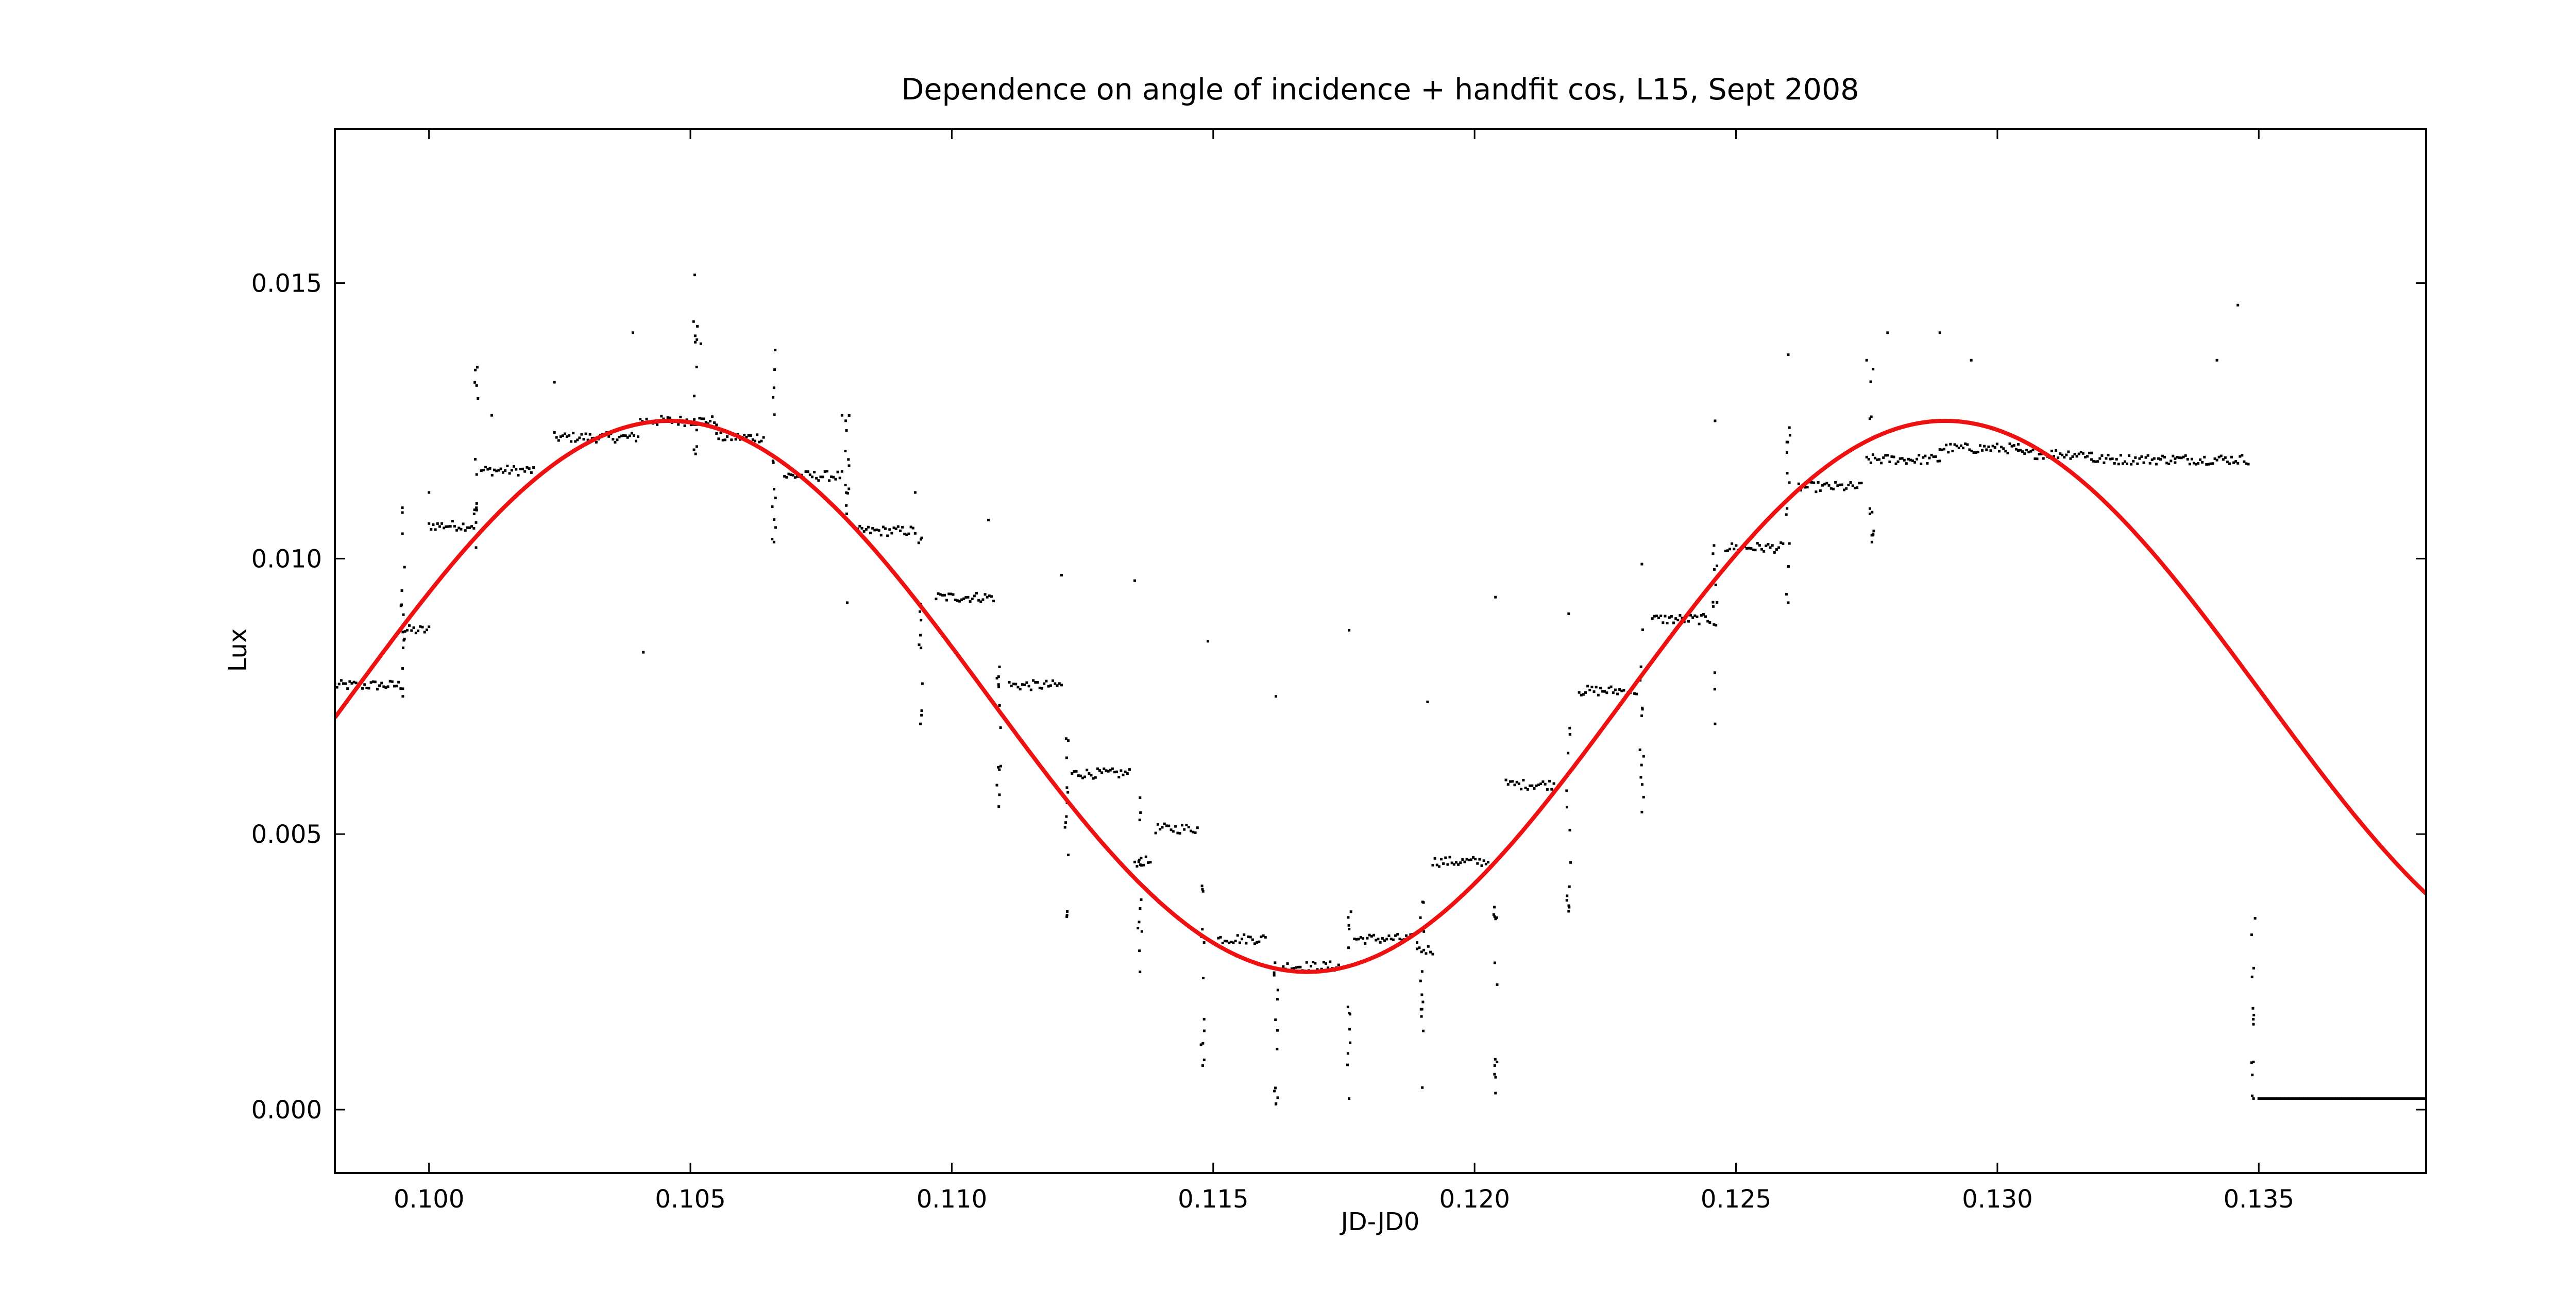 The width and height of the screenshot is (2576, 1292). What do you see at coordinates (286, 834) in the screenshot?
I see `y-tick-label: 0.005` at bounding box center [286, 834].